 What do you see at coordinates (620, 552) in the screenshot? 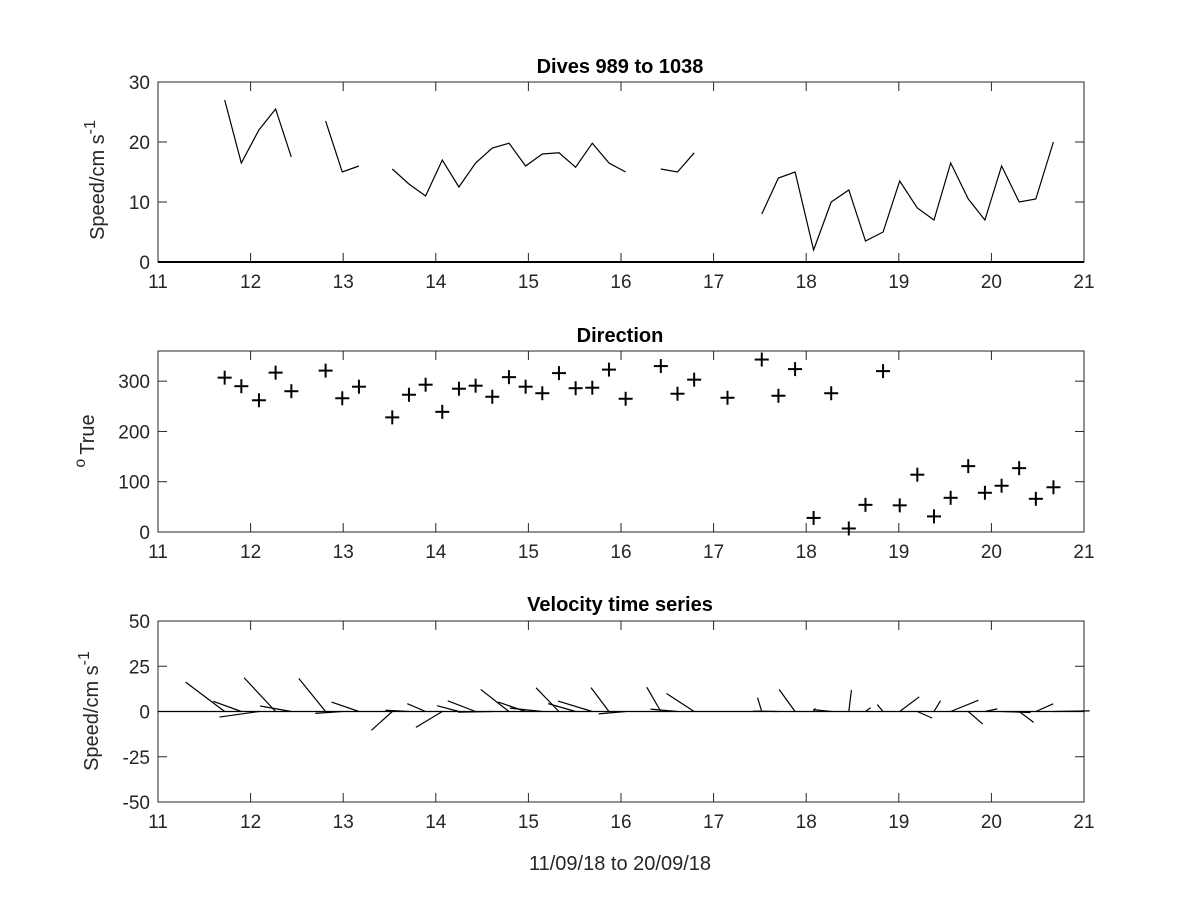
I see `direction-x-tick-label: 16` at bounding box center [620, 552].